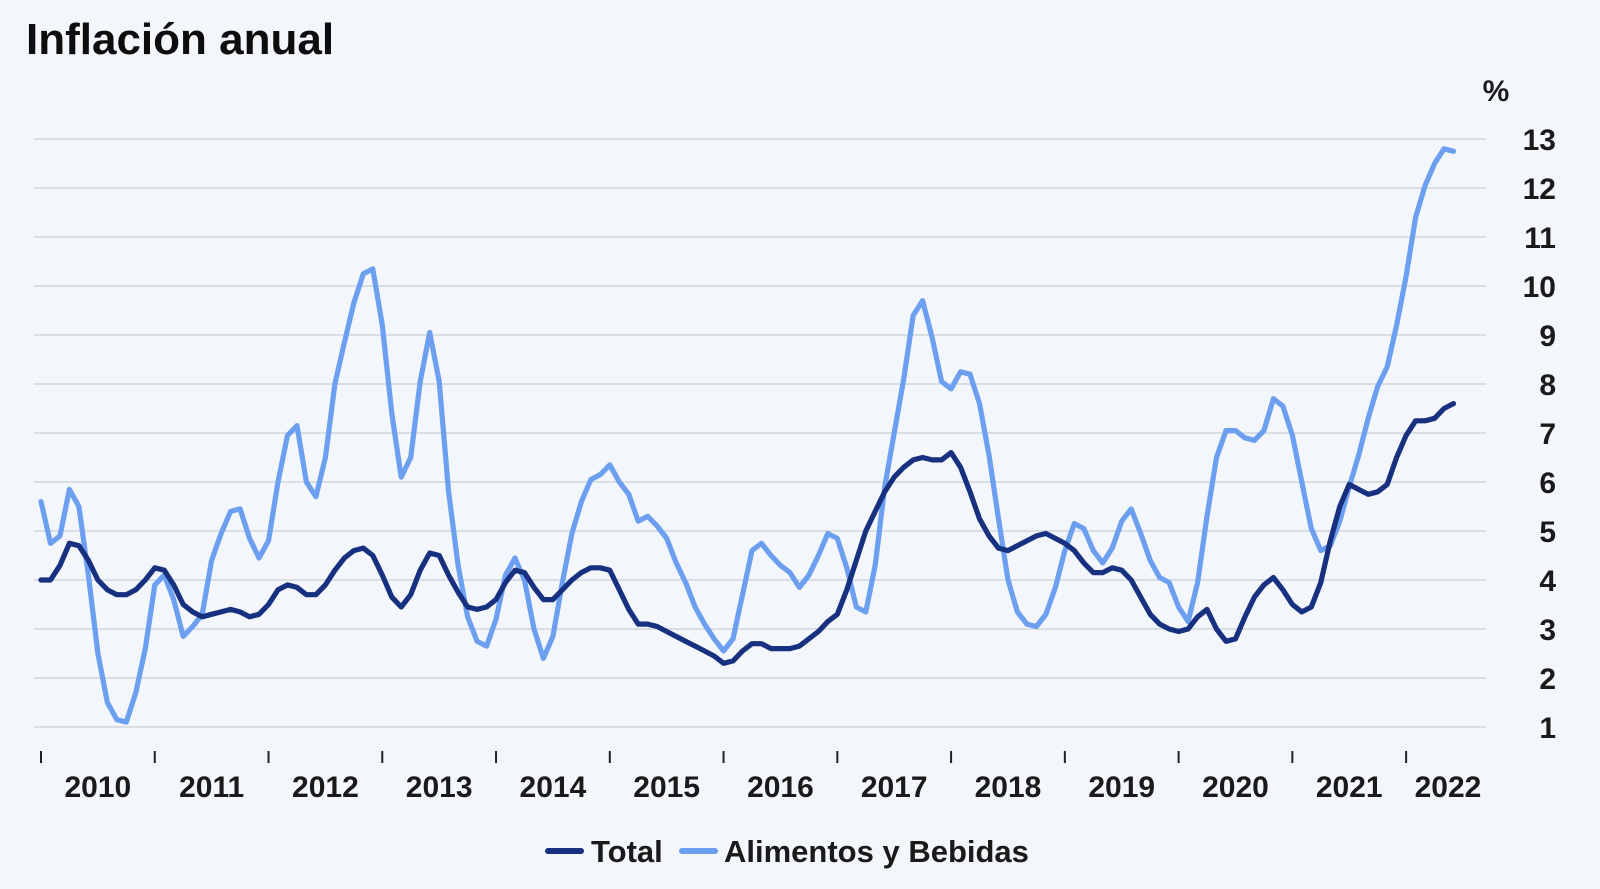  What do you see at coordinates (1539, 189) in the screenshot?
I see `y-tick-label: 12` at bounding box center [1539, 189].